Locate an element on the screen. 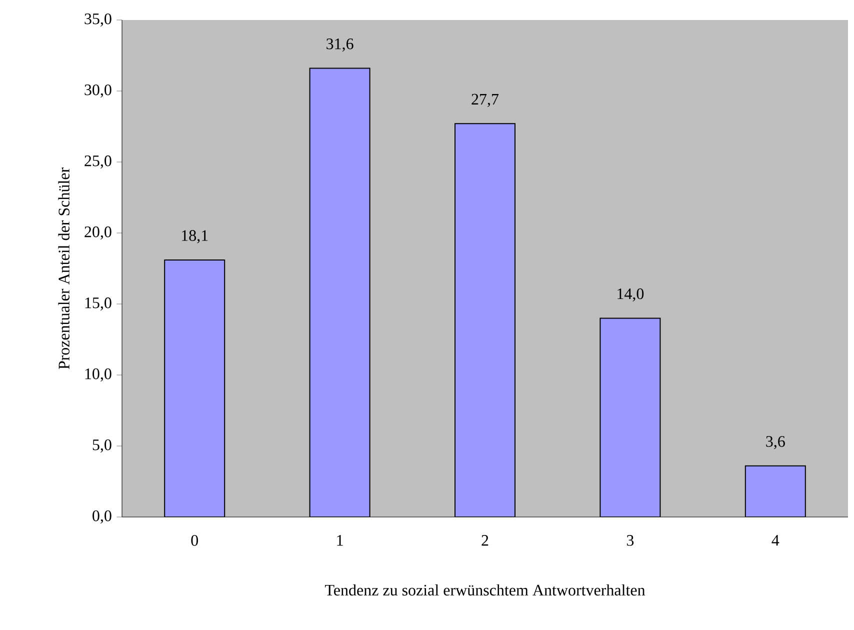 The width and height of the screenshot is (854, 630). x-tick-label: 0 is located at coordinates (194, 540).